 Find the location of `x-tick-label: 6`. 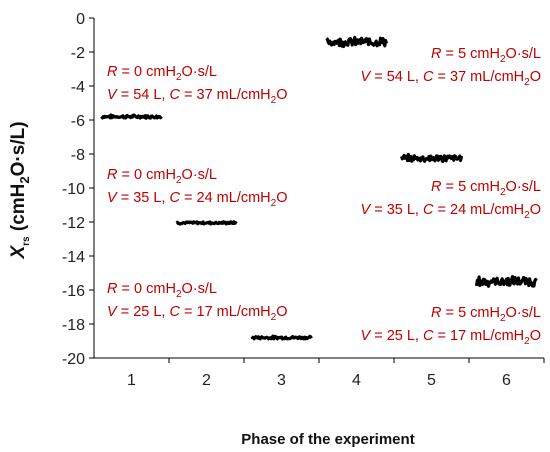

x-tick-label: 6 is located at coordinates (506, 380).